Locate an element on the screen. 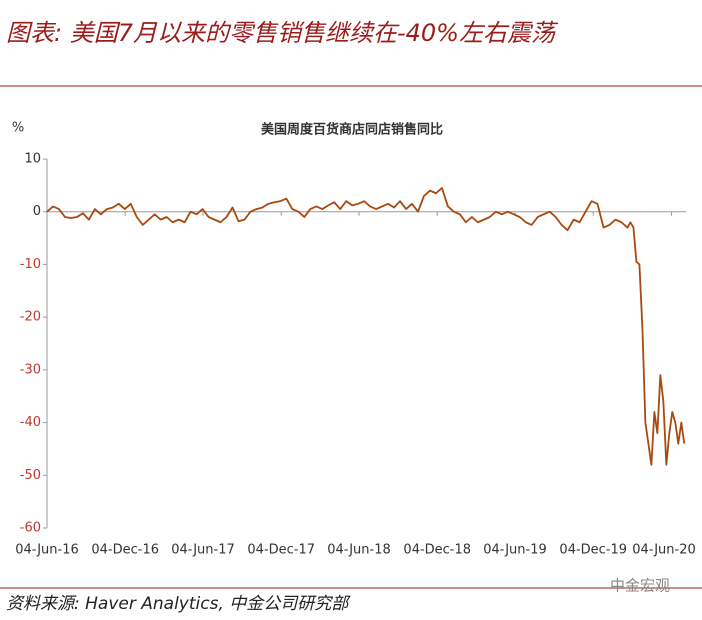 This screenshot has height=620, width=702. y-tick-label: -50 is located at coordinates (30, 475).